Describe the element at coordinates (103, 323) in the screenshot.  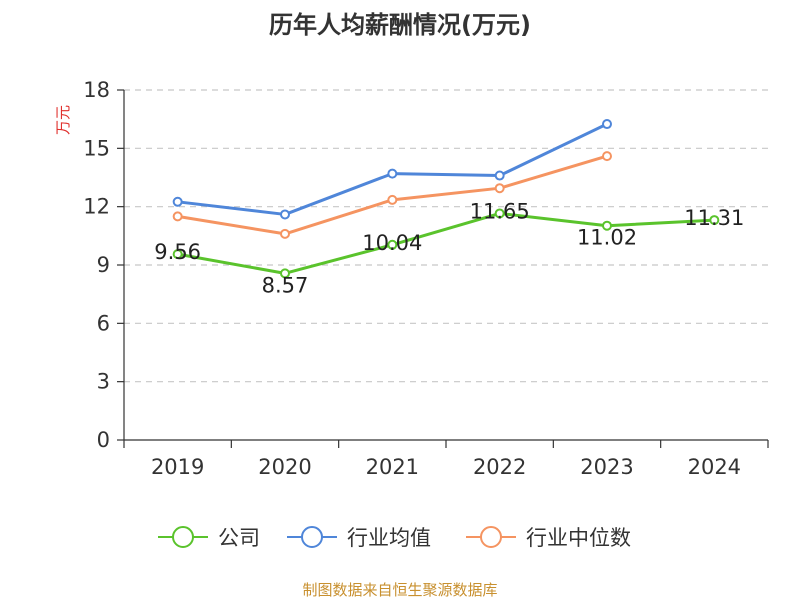
I see `y-tick-label: 6` at that location.